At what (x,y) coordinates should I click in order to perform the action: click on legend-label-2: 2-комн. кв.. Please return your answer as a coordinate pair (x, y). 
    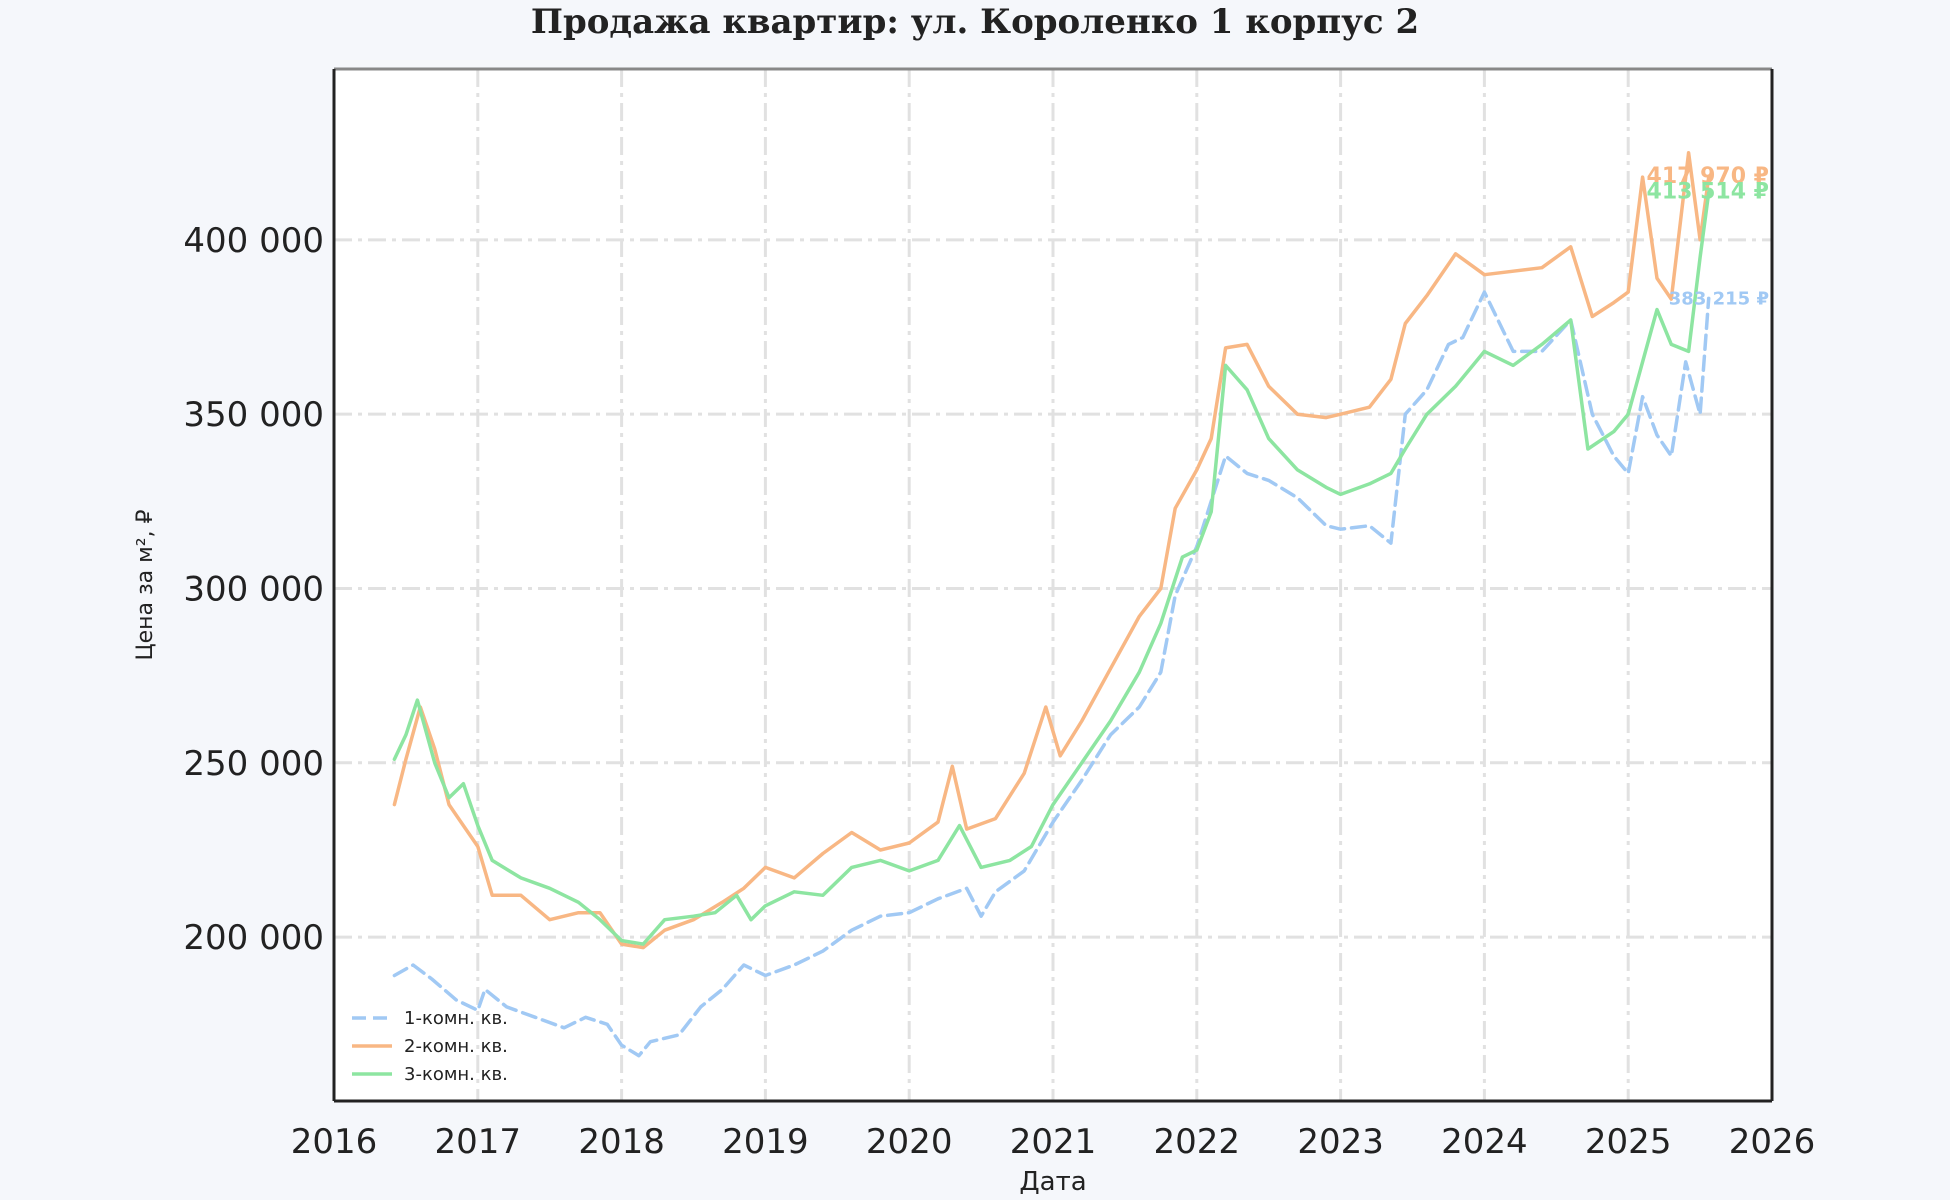
    Looking at the image, I should click on (456, 1046).